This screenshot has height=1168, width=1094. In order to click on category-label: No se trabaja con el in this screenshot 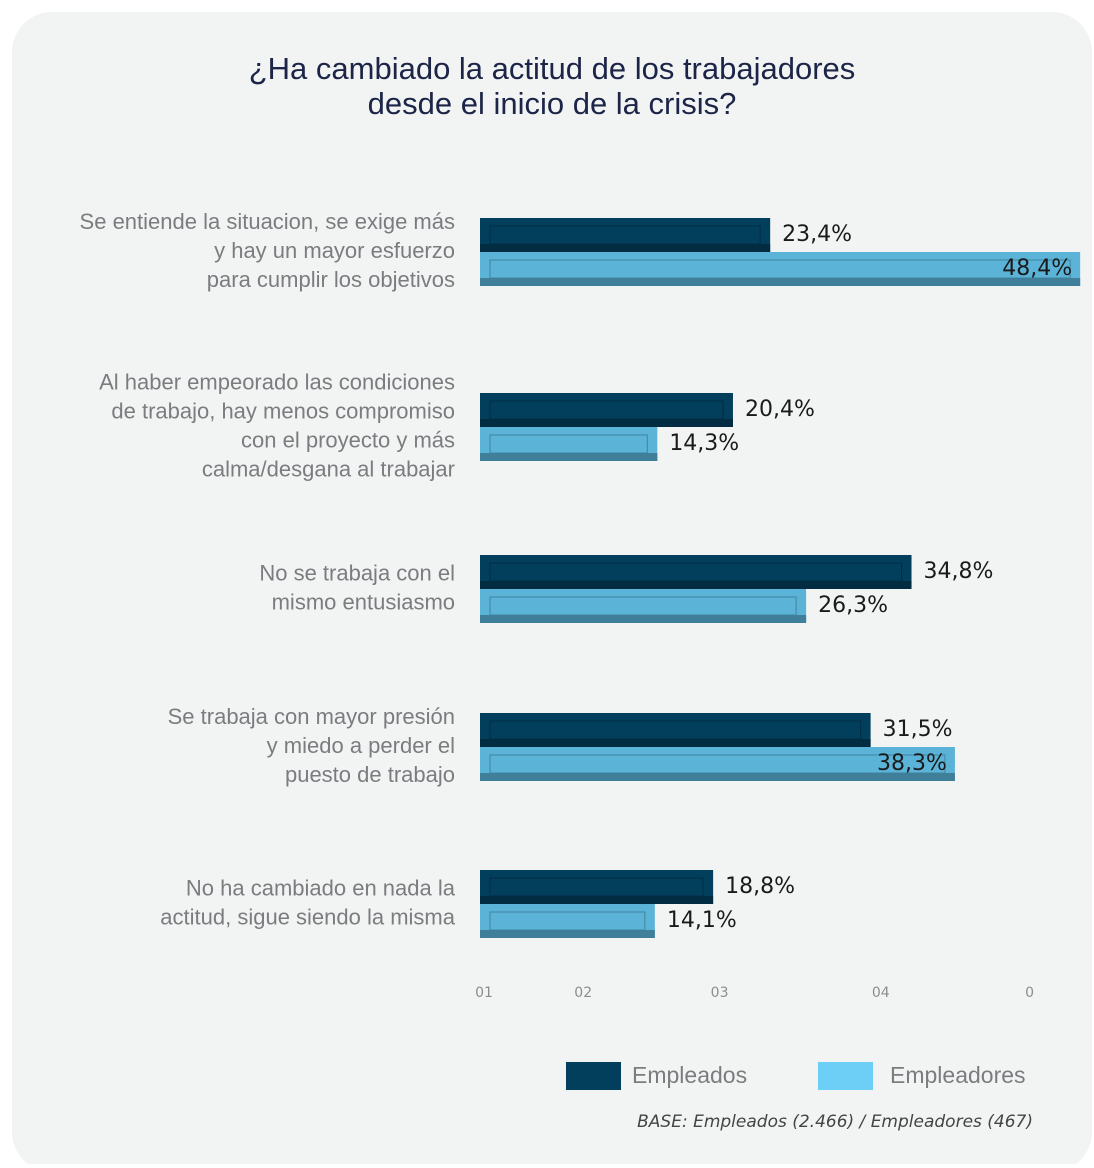, I will do `click(357, 572)`.